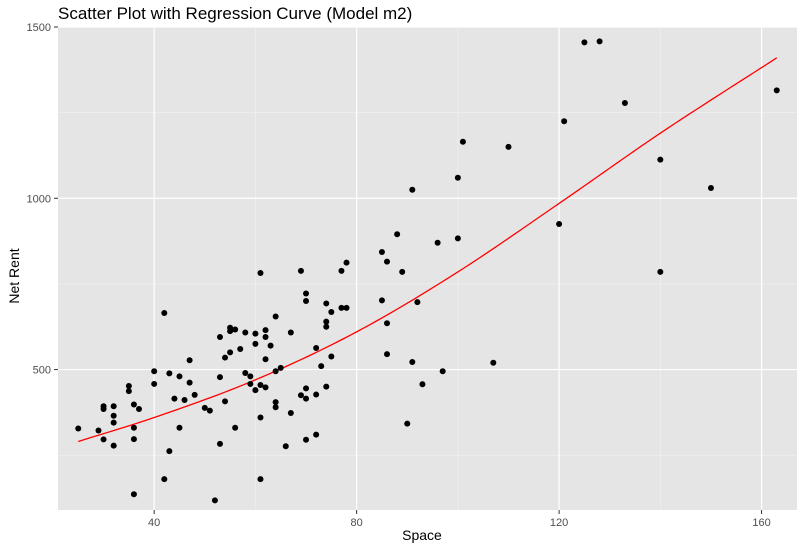 This screenshot has width=804, height=551. What do you see at coordinates (422, 535) in the screenshot?
I see `x-axis-label: Space` at bounding box center [422, 535].